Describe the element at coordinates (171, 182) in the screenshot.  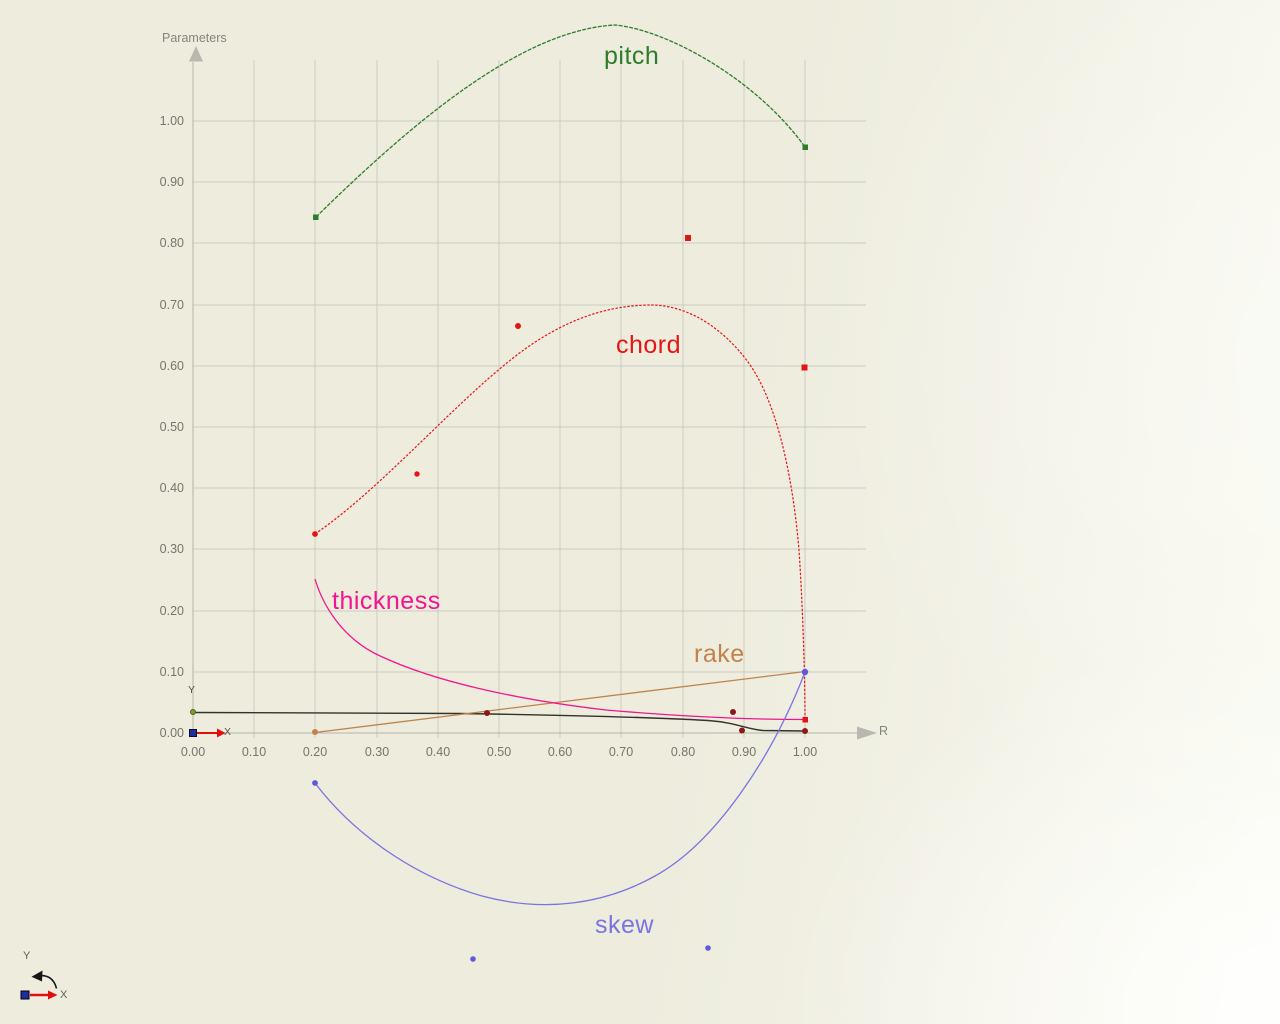
I see `y-tick-label: 0.90` at that location.